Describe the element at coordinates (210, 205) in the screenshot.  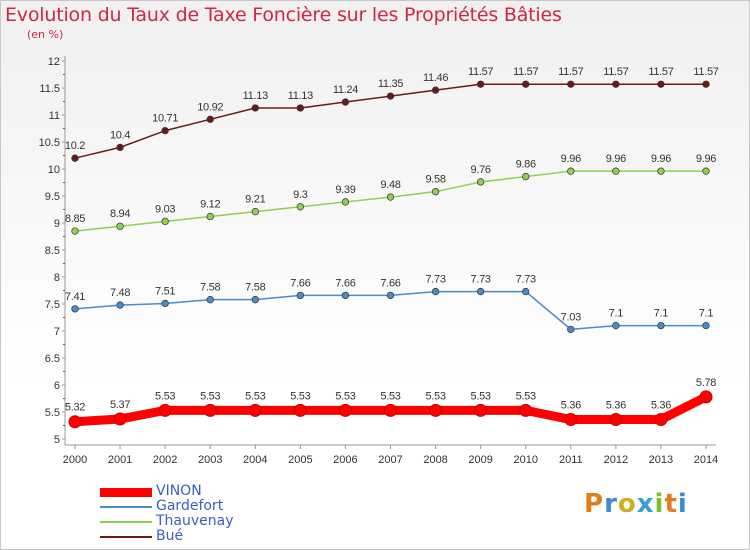
I see `data-label-thauvenay: 9.12` at that location.